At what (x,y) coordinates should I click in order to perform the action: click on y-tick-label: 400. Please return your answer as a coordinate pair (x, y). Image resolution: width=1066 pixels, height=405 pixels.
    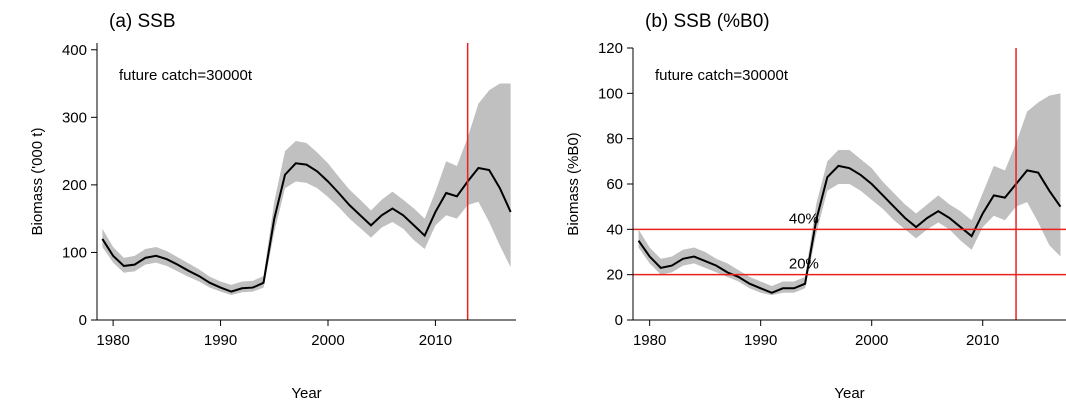
    Looking at the image, I should click on (74, 50).